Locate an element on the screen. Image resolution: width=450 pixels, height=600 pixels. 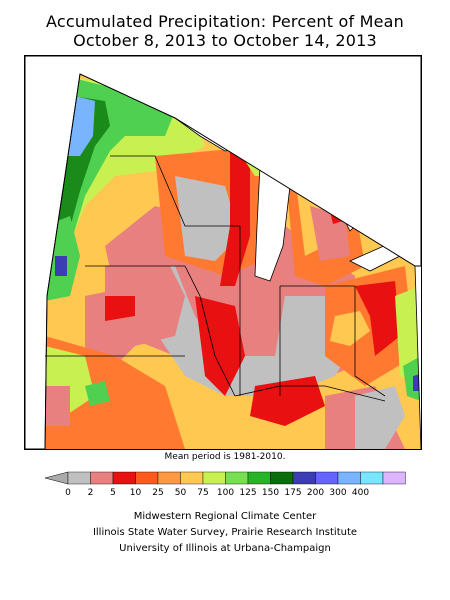
zone-green-ne is located at coordinates (140, 116).